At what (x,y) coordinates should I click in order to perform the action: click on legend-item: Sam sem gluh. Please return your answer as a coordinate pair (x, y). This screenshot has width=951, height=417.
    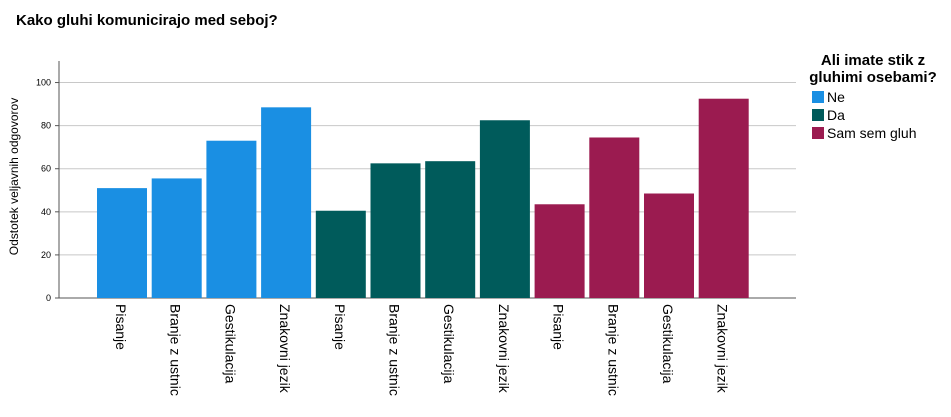
    Looking at the image, I should click on (881, 133).